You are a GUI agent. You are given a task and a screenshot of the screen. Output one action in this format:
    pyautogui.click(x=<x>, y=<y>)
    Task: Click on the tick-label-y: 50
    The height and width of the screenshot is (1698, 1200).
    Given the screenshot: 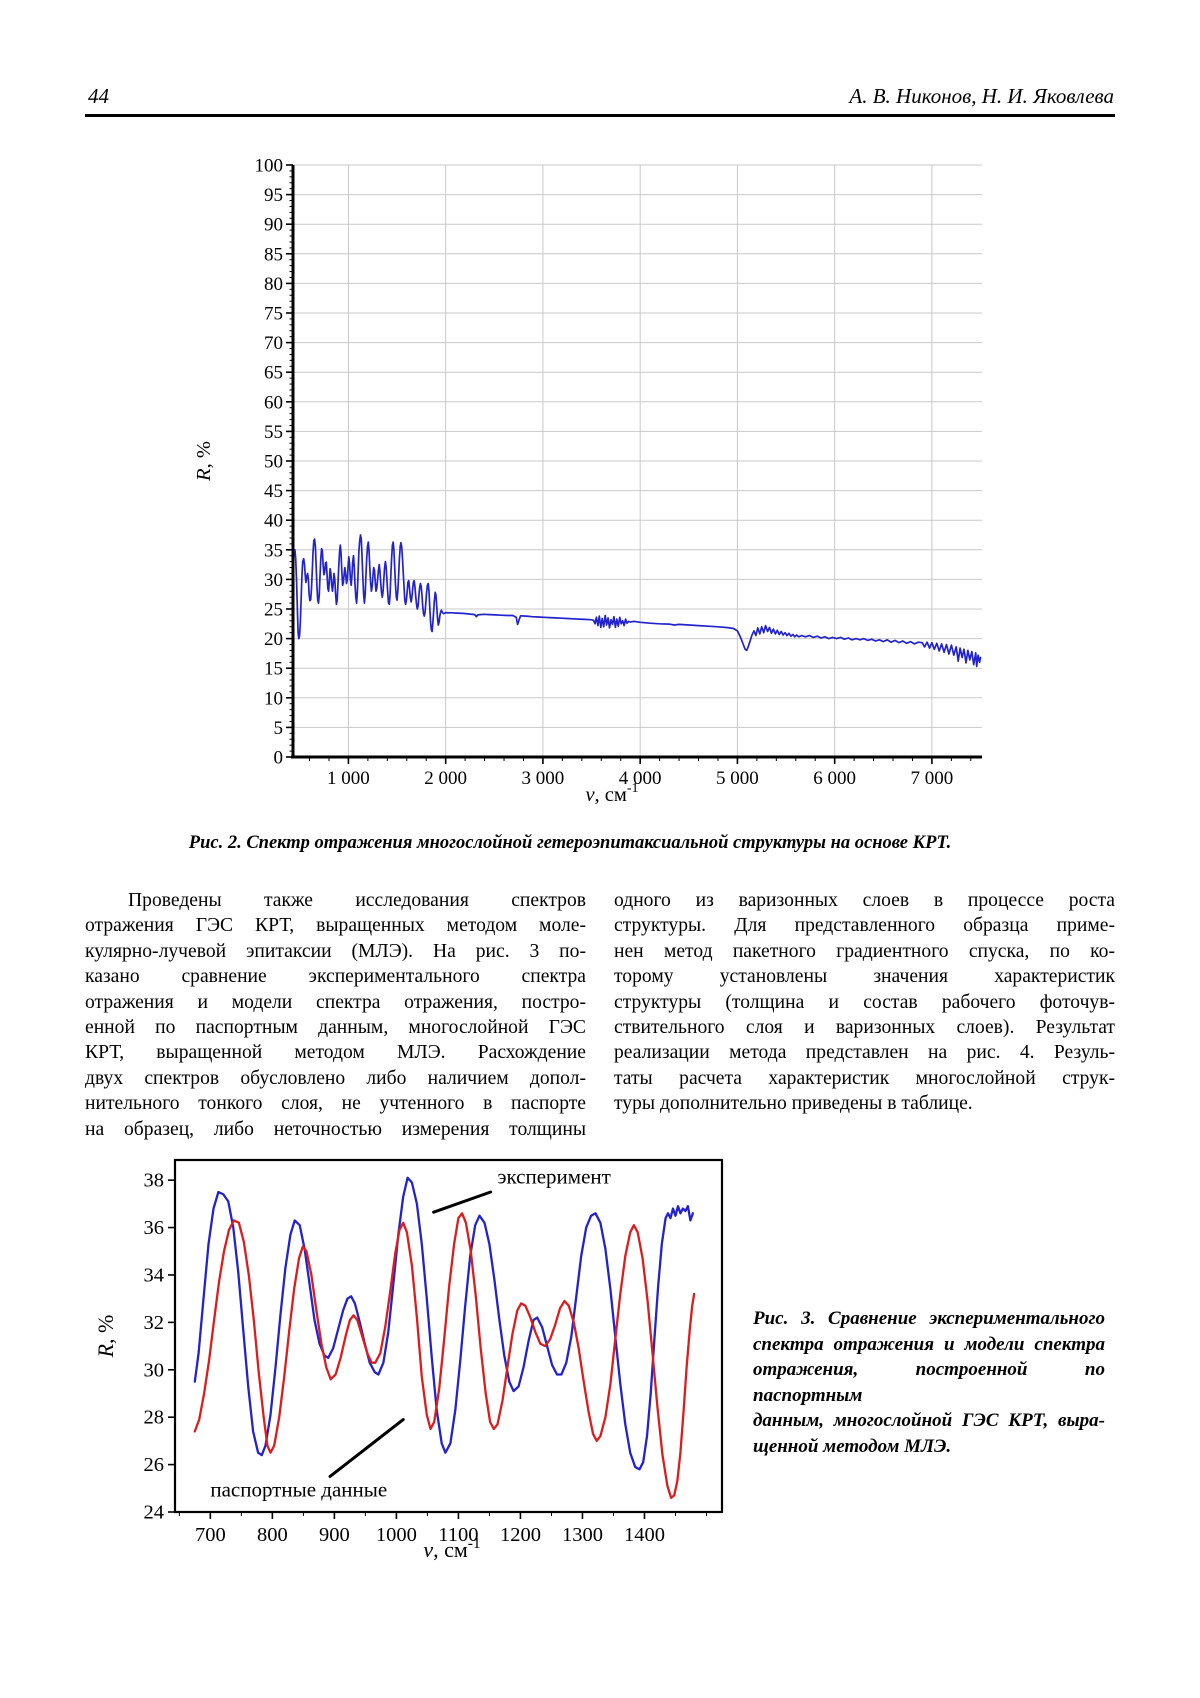 What is the action you would take?
    pyautogui.click(x=273, y=462)
    